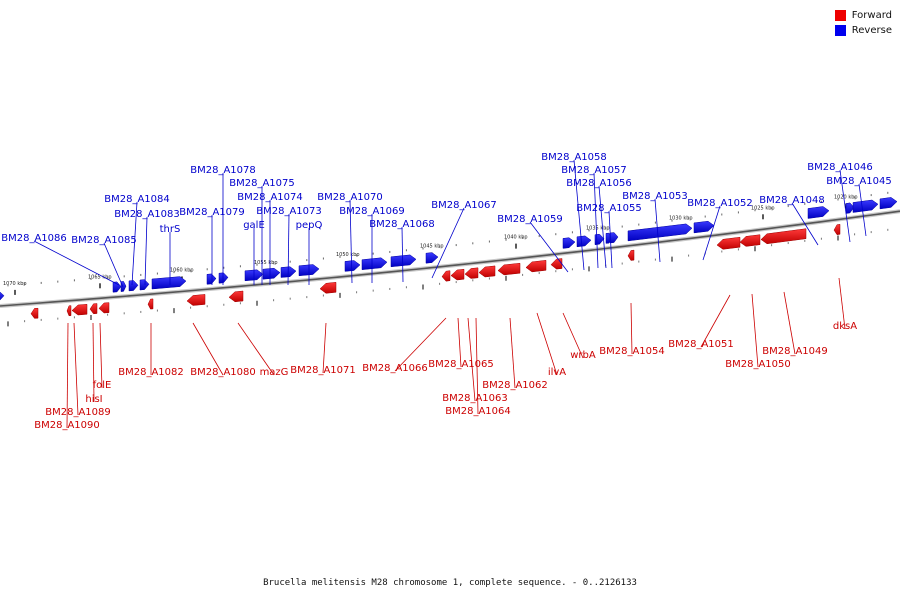  What do you see at coordinates (395, 368) in the screenshot?
I see `gene-label: BM28_A1066` at bounding box center [395, 368].